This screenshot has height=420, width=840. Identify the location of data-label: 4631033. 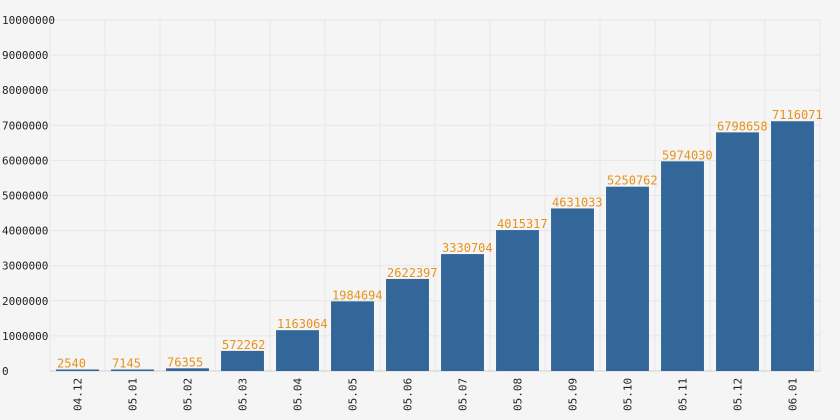
(577, 202).